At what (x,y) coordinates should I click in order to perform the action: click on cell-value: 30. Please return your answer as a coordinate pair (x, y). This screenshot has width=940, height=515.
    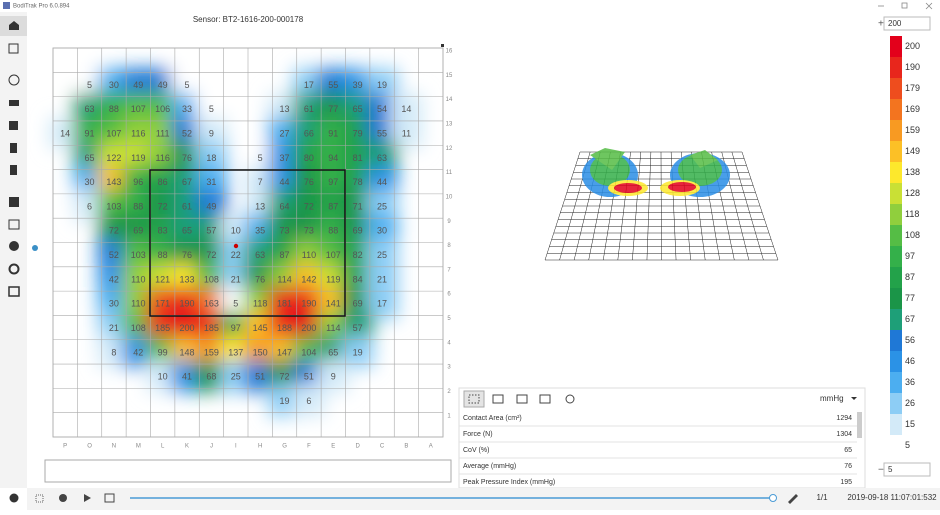
    Looking at the image, I should click on (90, 182).